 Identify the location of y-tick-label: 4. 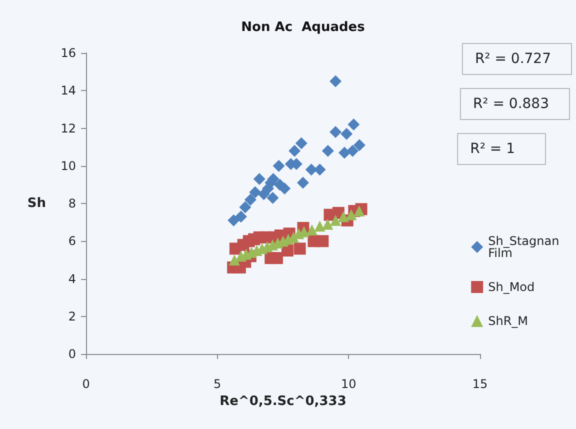
(72, 279).